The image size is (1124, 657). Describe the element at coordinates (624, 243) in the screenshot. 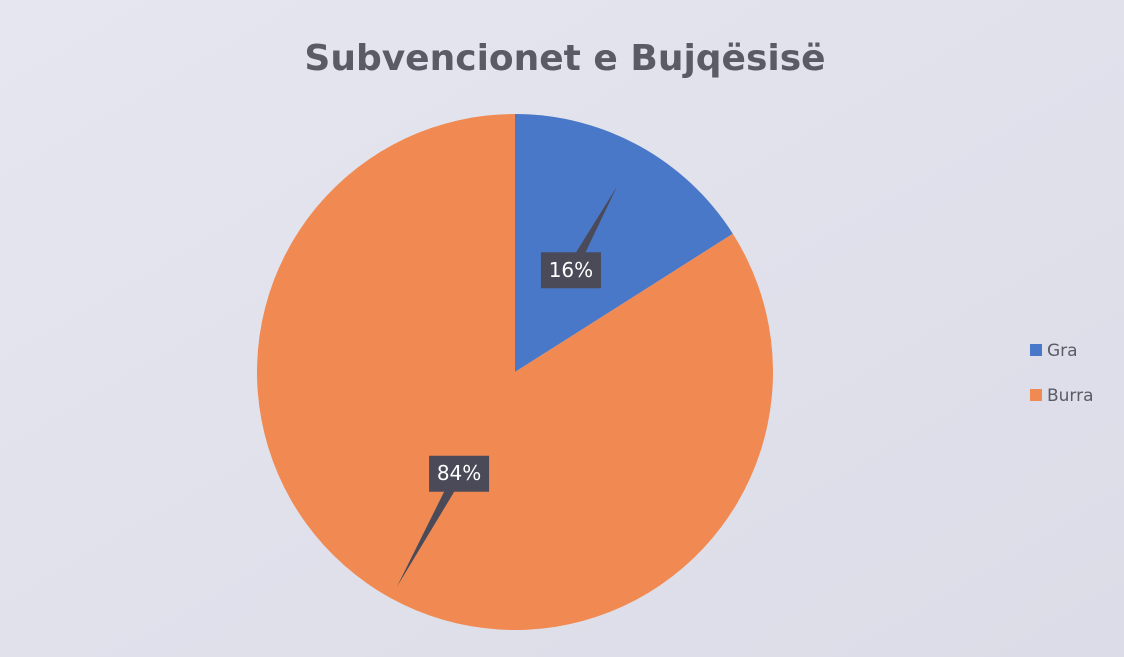

I see `pie-slice` at that location.